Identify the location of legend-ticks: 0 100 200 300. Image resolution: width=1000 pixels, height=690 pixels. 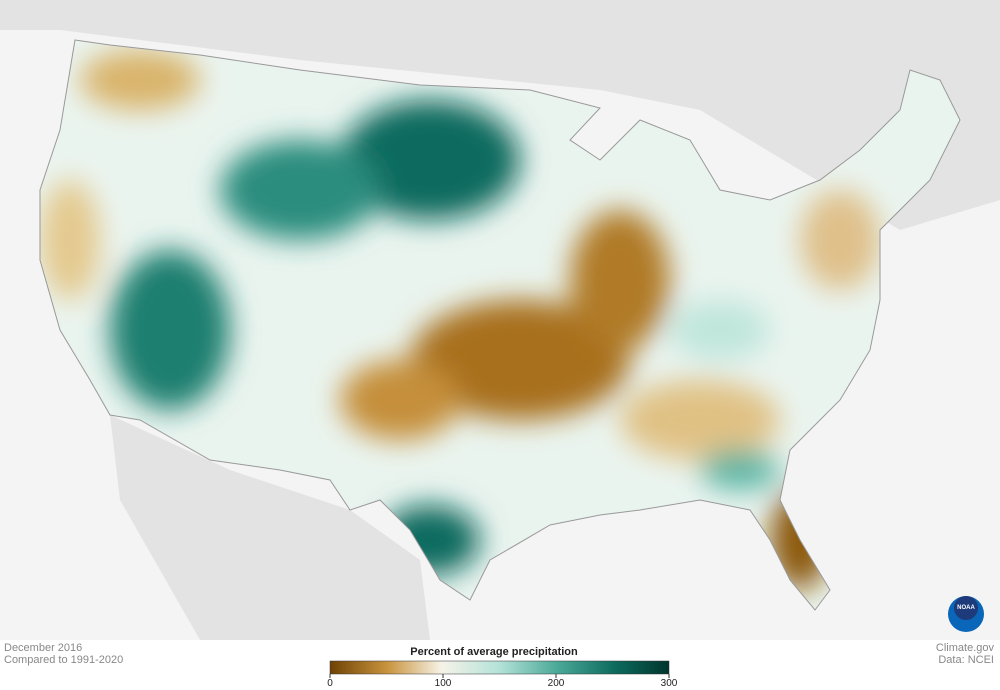
(502, 681).